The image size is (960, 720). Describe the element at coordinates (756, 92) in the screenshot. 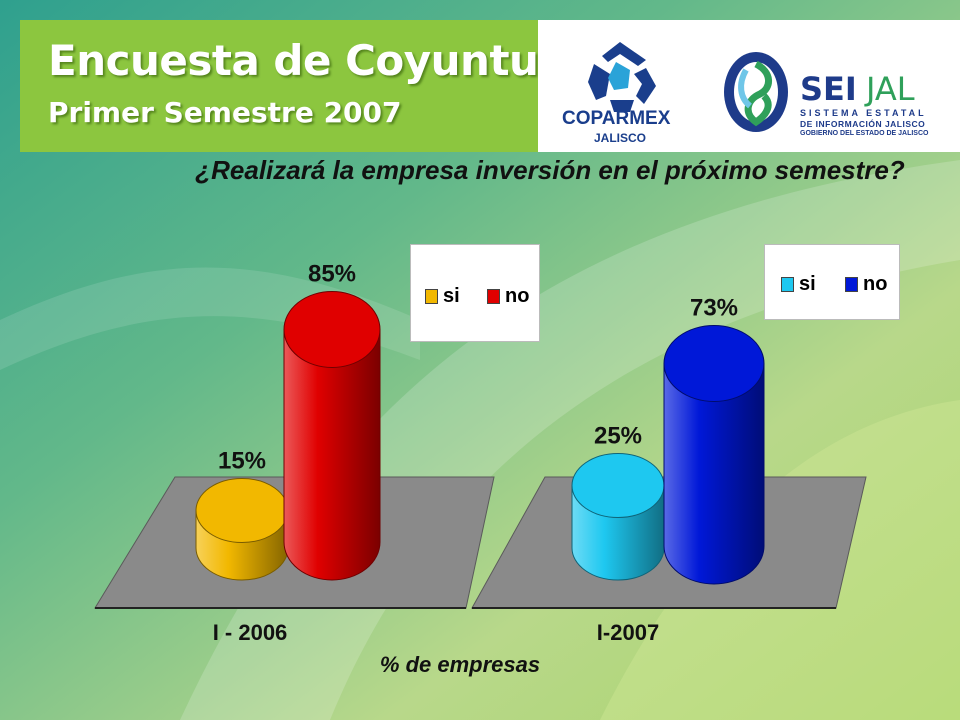

I see `seijal-logo-icon` at that location.